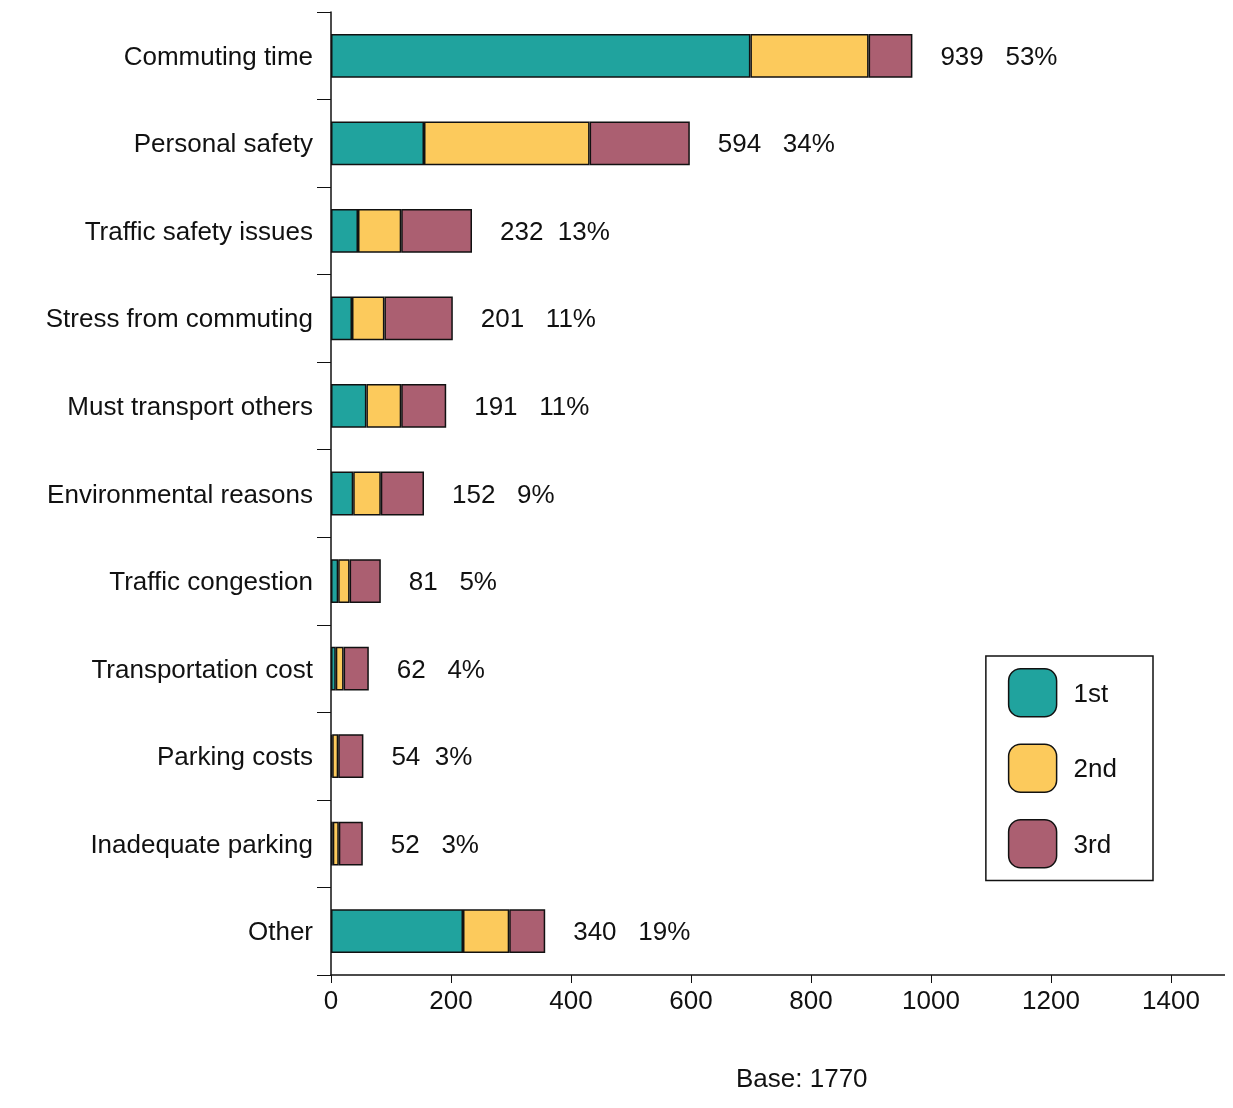 The height and width of the screenshot is (1108, 1233). What do you see at coordinates (432, 756) in the screenshot?
I see `total-label: 54 3%` at bounding box center [432, 756].